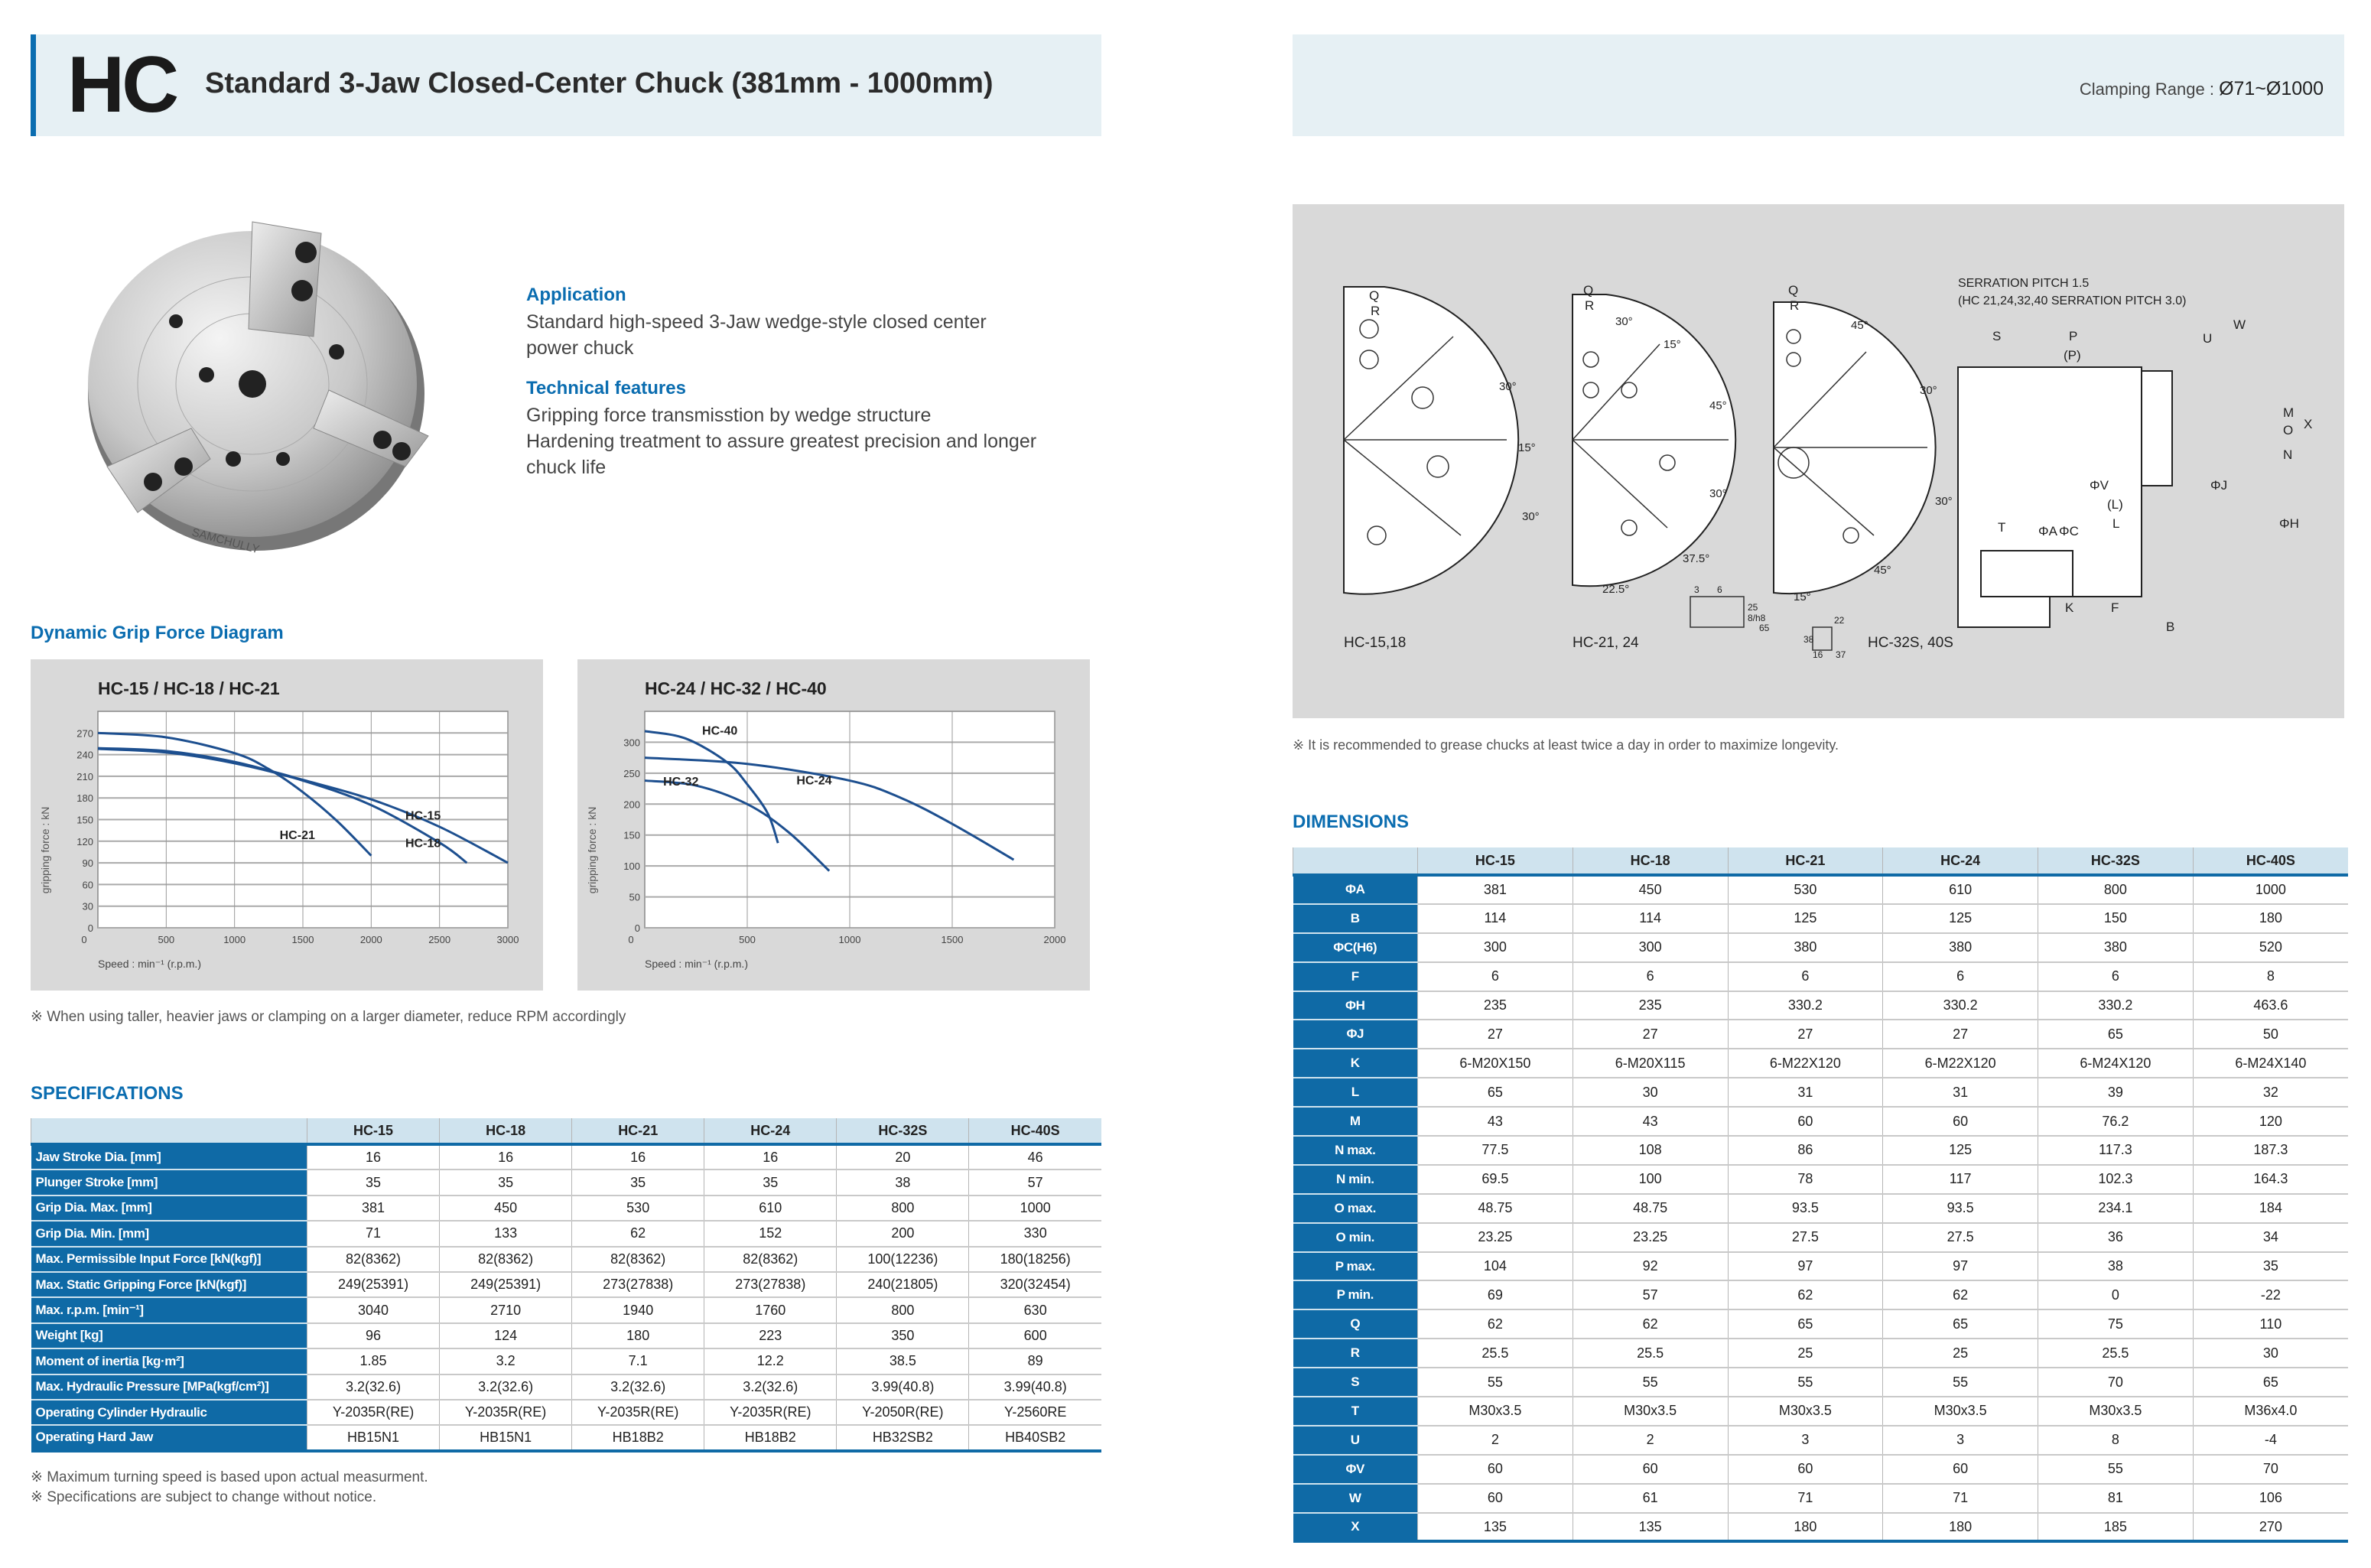  I want to click on row-label: M, so click(1355, 1122).